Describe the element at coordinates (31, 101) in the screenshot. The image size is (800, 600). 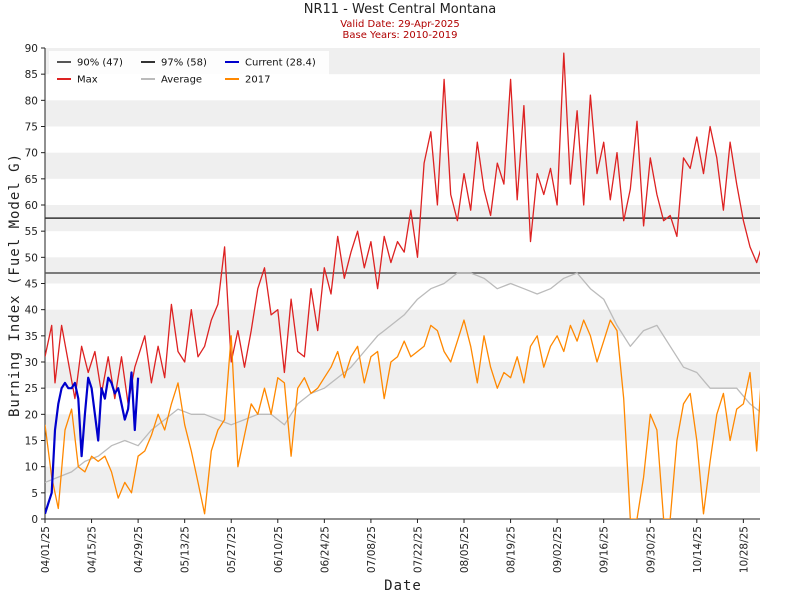
I see `y-tick-label: 80` at that location.